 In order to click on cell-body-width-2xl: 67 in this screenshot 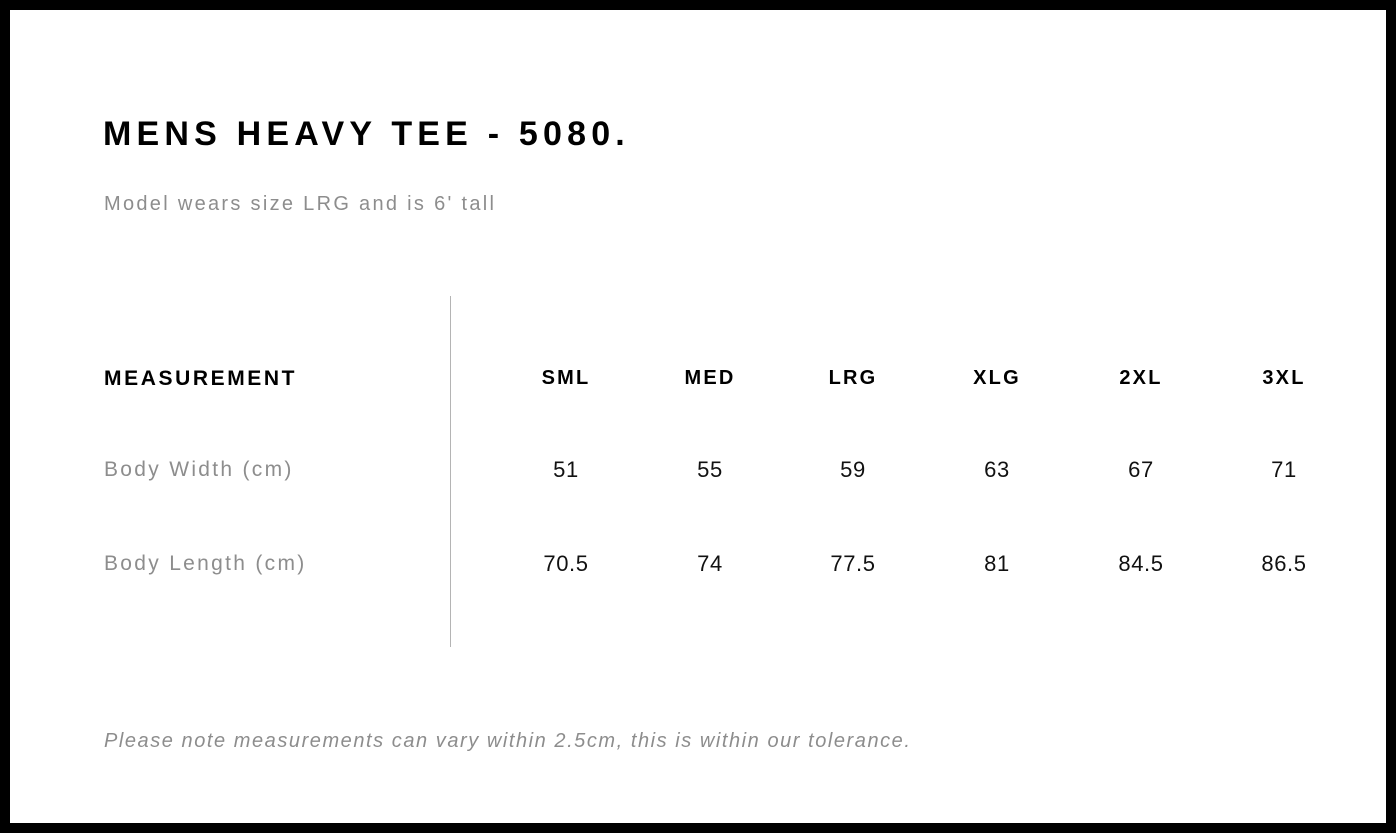, I will do `click(1141, 469)`.